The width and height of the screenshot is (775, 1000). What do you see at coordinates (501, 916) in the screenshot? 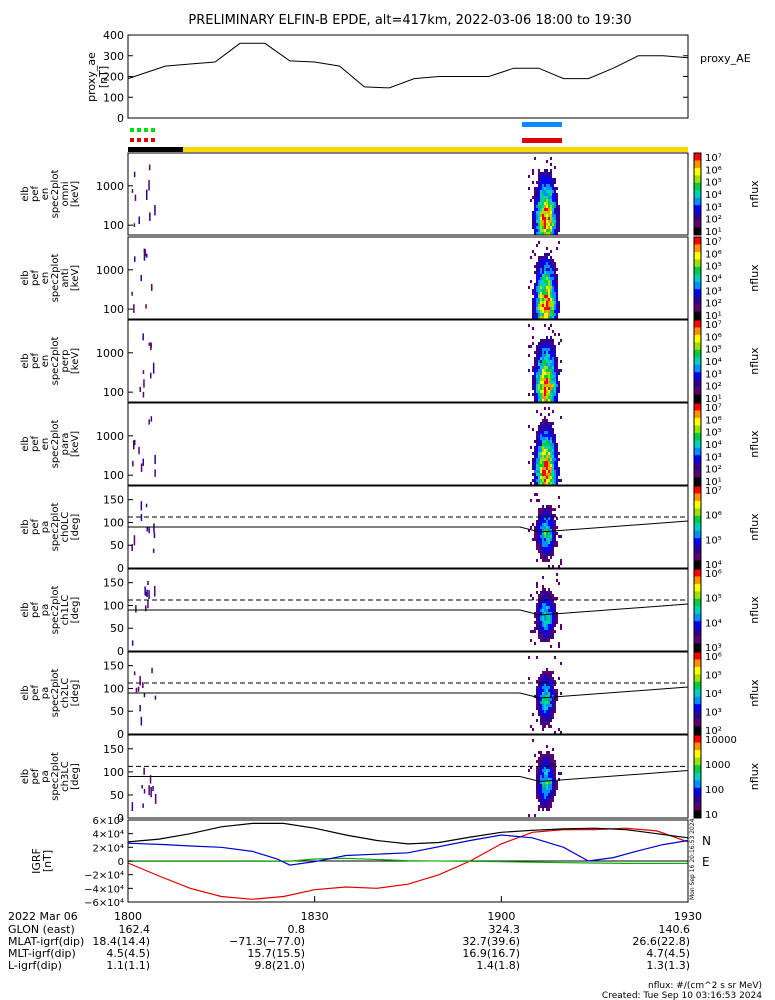
I see `x-tick-label: 1900` at bounding box center [501, 916].